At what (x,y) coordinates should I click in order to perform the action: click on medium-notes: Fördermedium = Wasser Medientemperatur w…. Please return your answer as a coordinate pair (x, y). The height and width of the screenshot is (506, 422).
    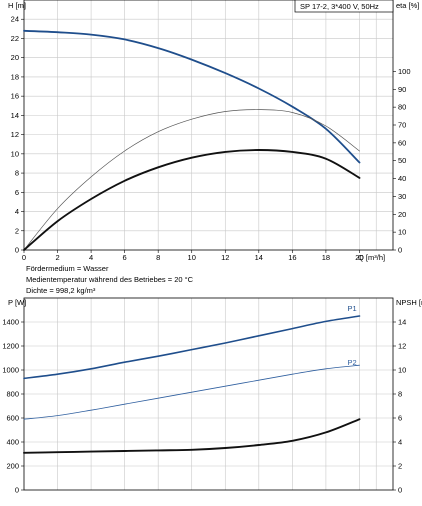
    Looking at the image, I should click on (110, 279).